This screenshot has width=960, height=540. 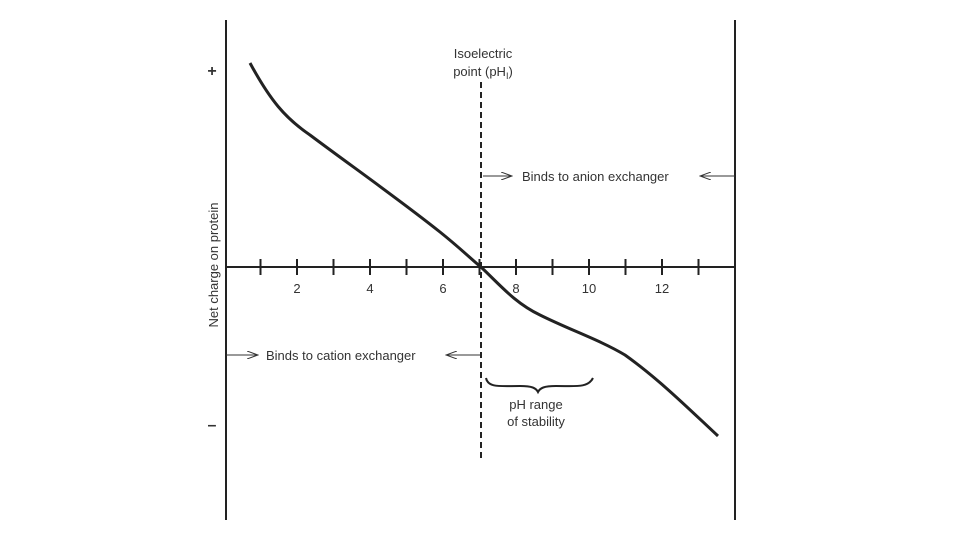 What do you see at coordinates (662, 288) in the screenshot?
I see `x-tick-label: 12` at bounding box center [662, 288].